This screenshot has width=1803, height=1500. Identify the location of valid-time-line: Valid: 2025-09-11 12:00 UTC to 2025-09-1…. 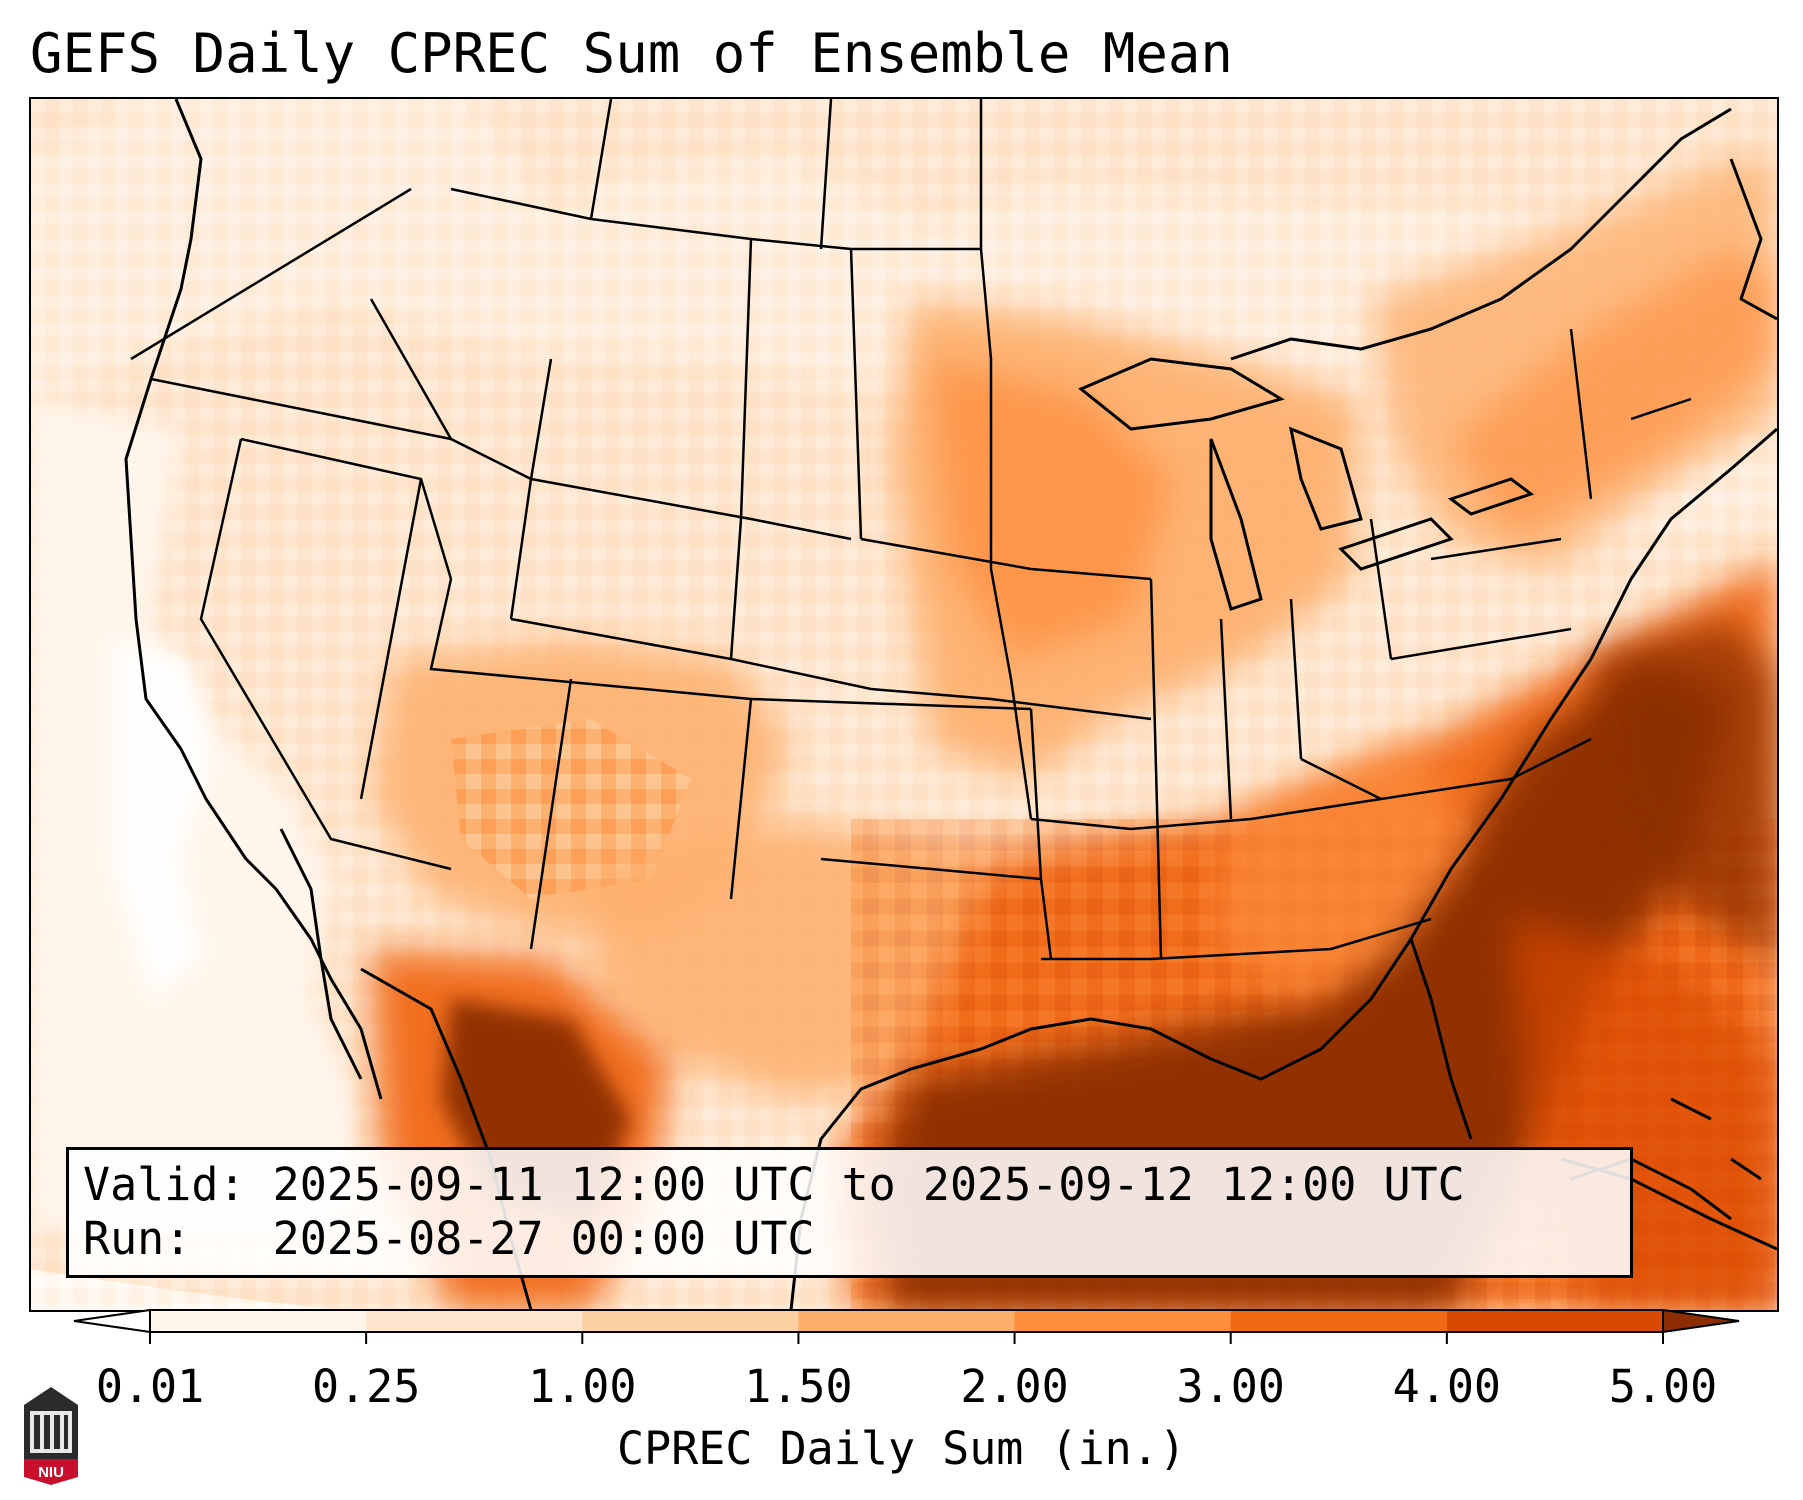
(849, 1185).